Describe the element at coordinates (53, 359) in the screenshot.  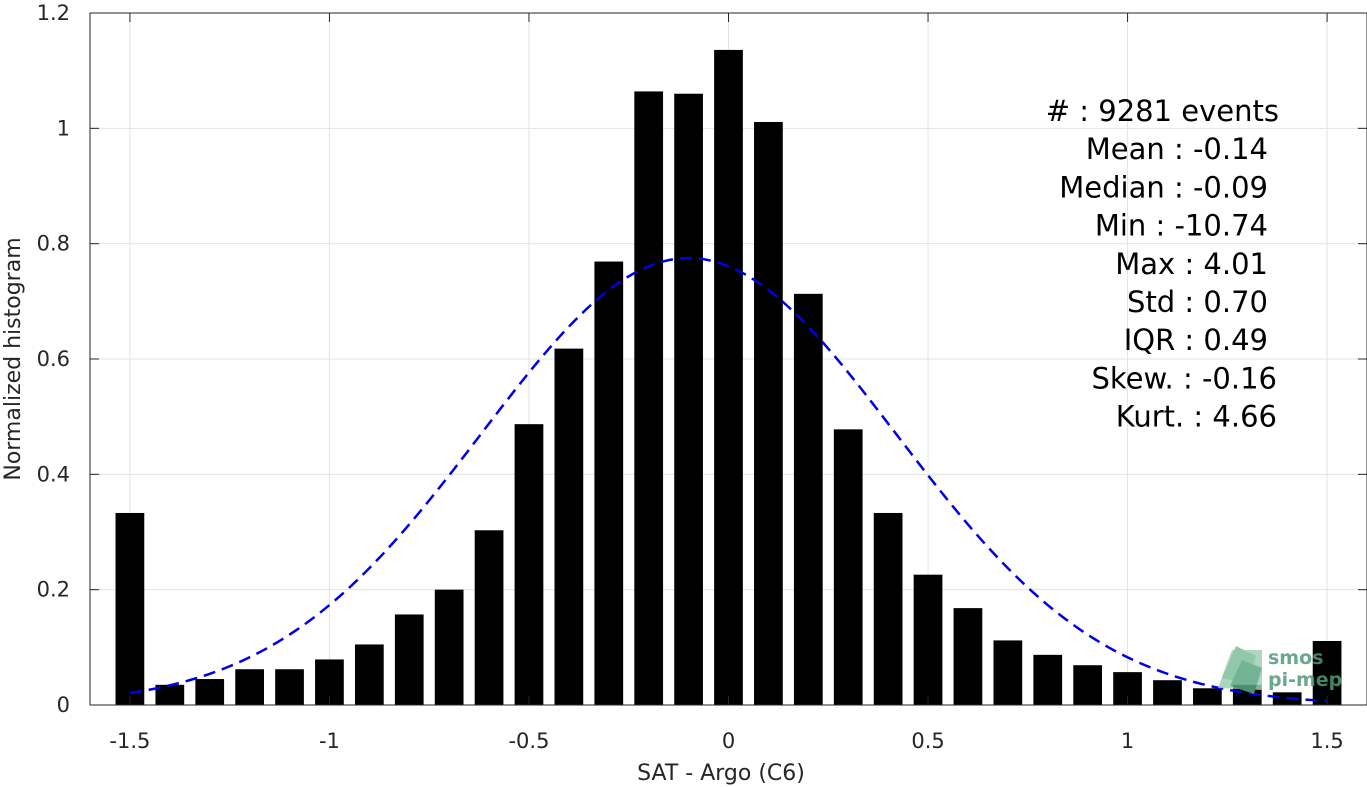
I see `y-tick-label: 0.6` at that location.